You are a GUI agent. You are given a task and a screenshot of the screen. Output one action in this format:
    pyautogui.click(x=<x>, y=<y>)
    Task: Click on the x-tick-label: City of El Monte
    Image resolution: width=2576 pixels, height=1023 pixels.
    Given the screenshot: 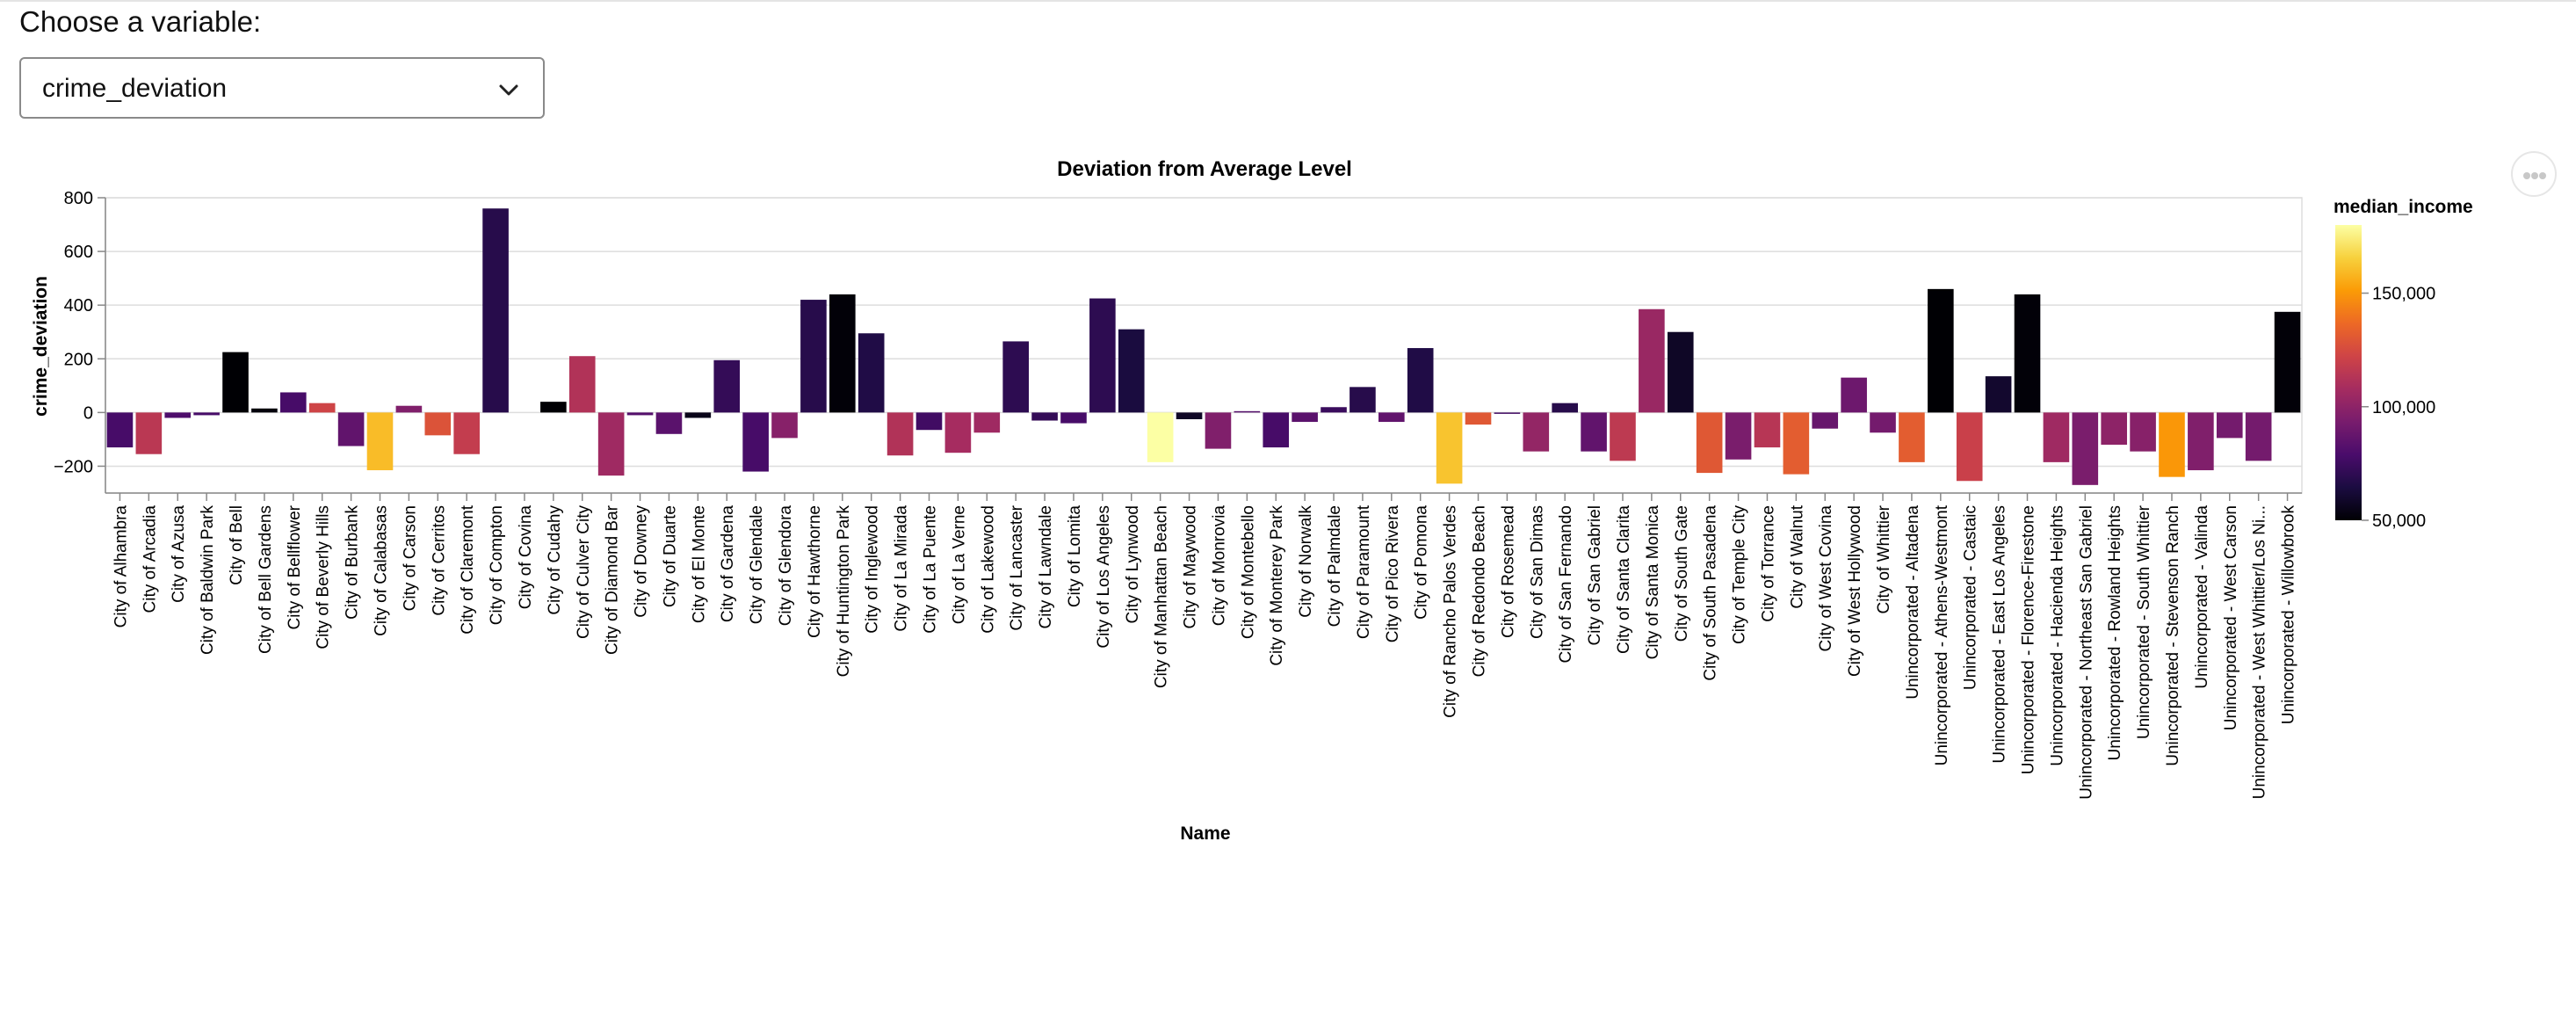 What is the action you would take?
    pyautogui.click(x=699, y=564)
    